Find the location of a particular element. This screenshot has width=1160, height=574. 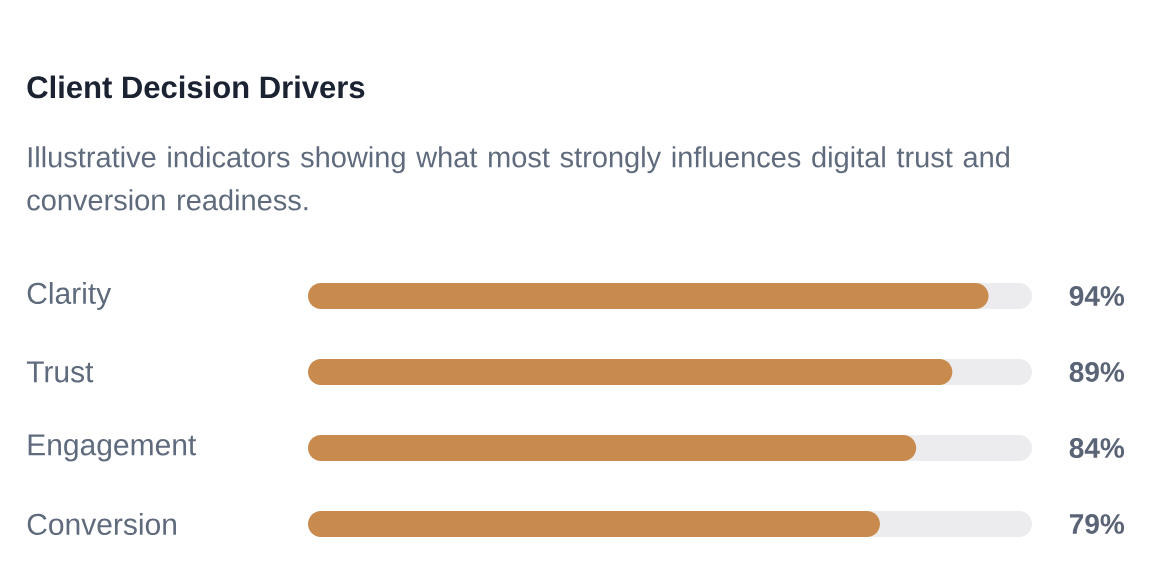

data-label: 79% is located at coordinates (1097, 524).